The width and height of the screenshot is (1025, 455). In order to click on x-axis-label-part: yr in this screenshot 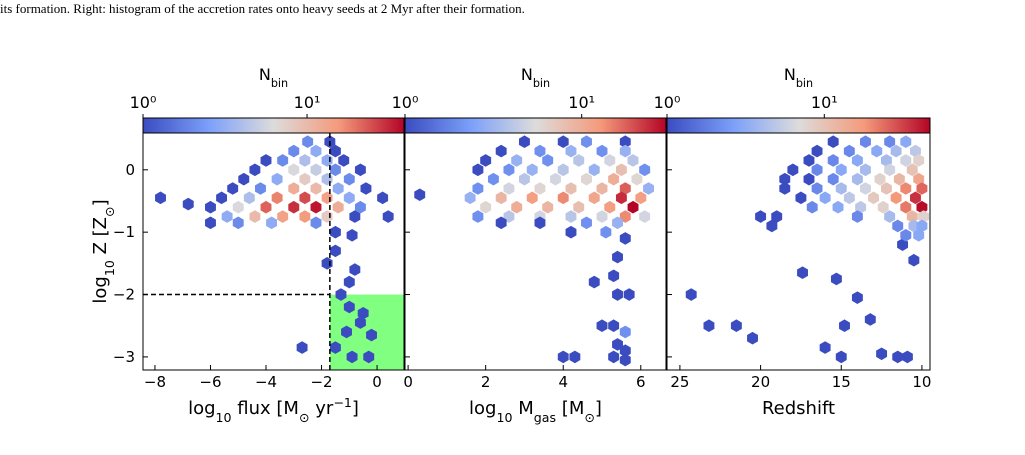, I will do `click(322, 408)`.